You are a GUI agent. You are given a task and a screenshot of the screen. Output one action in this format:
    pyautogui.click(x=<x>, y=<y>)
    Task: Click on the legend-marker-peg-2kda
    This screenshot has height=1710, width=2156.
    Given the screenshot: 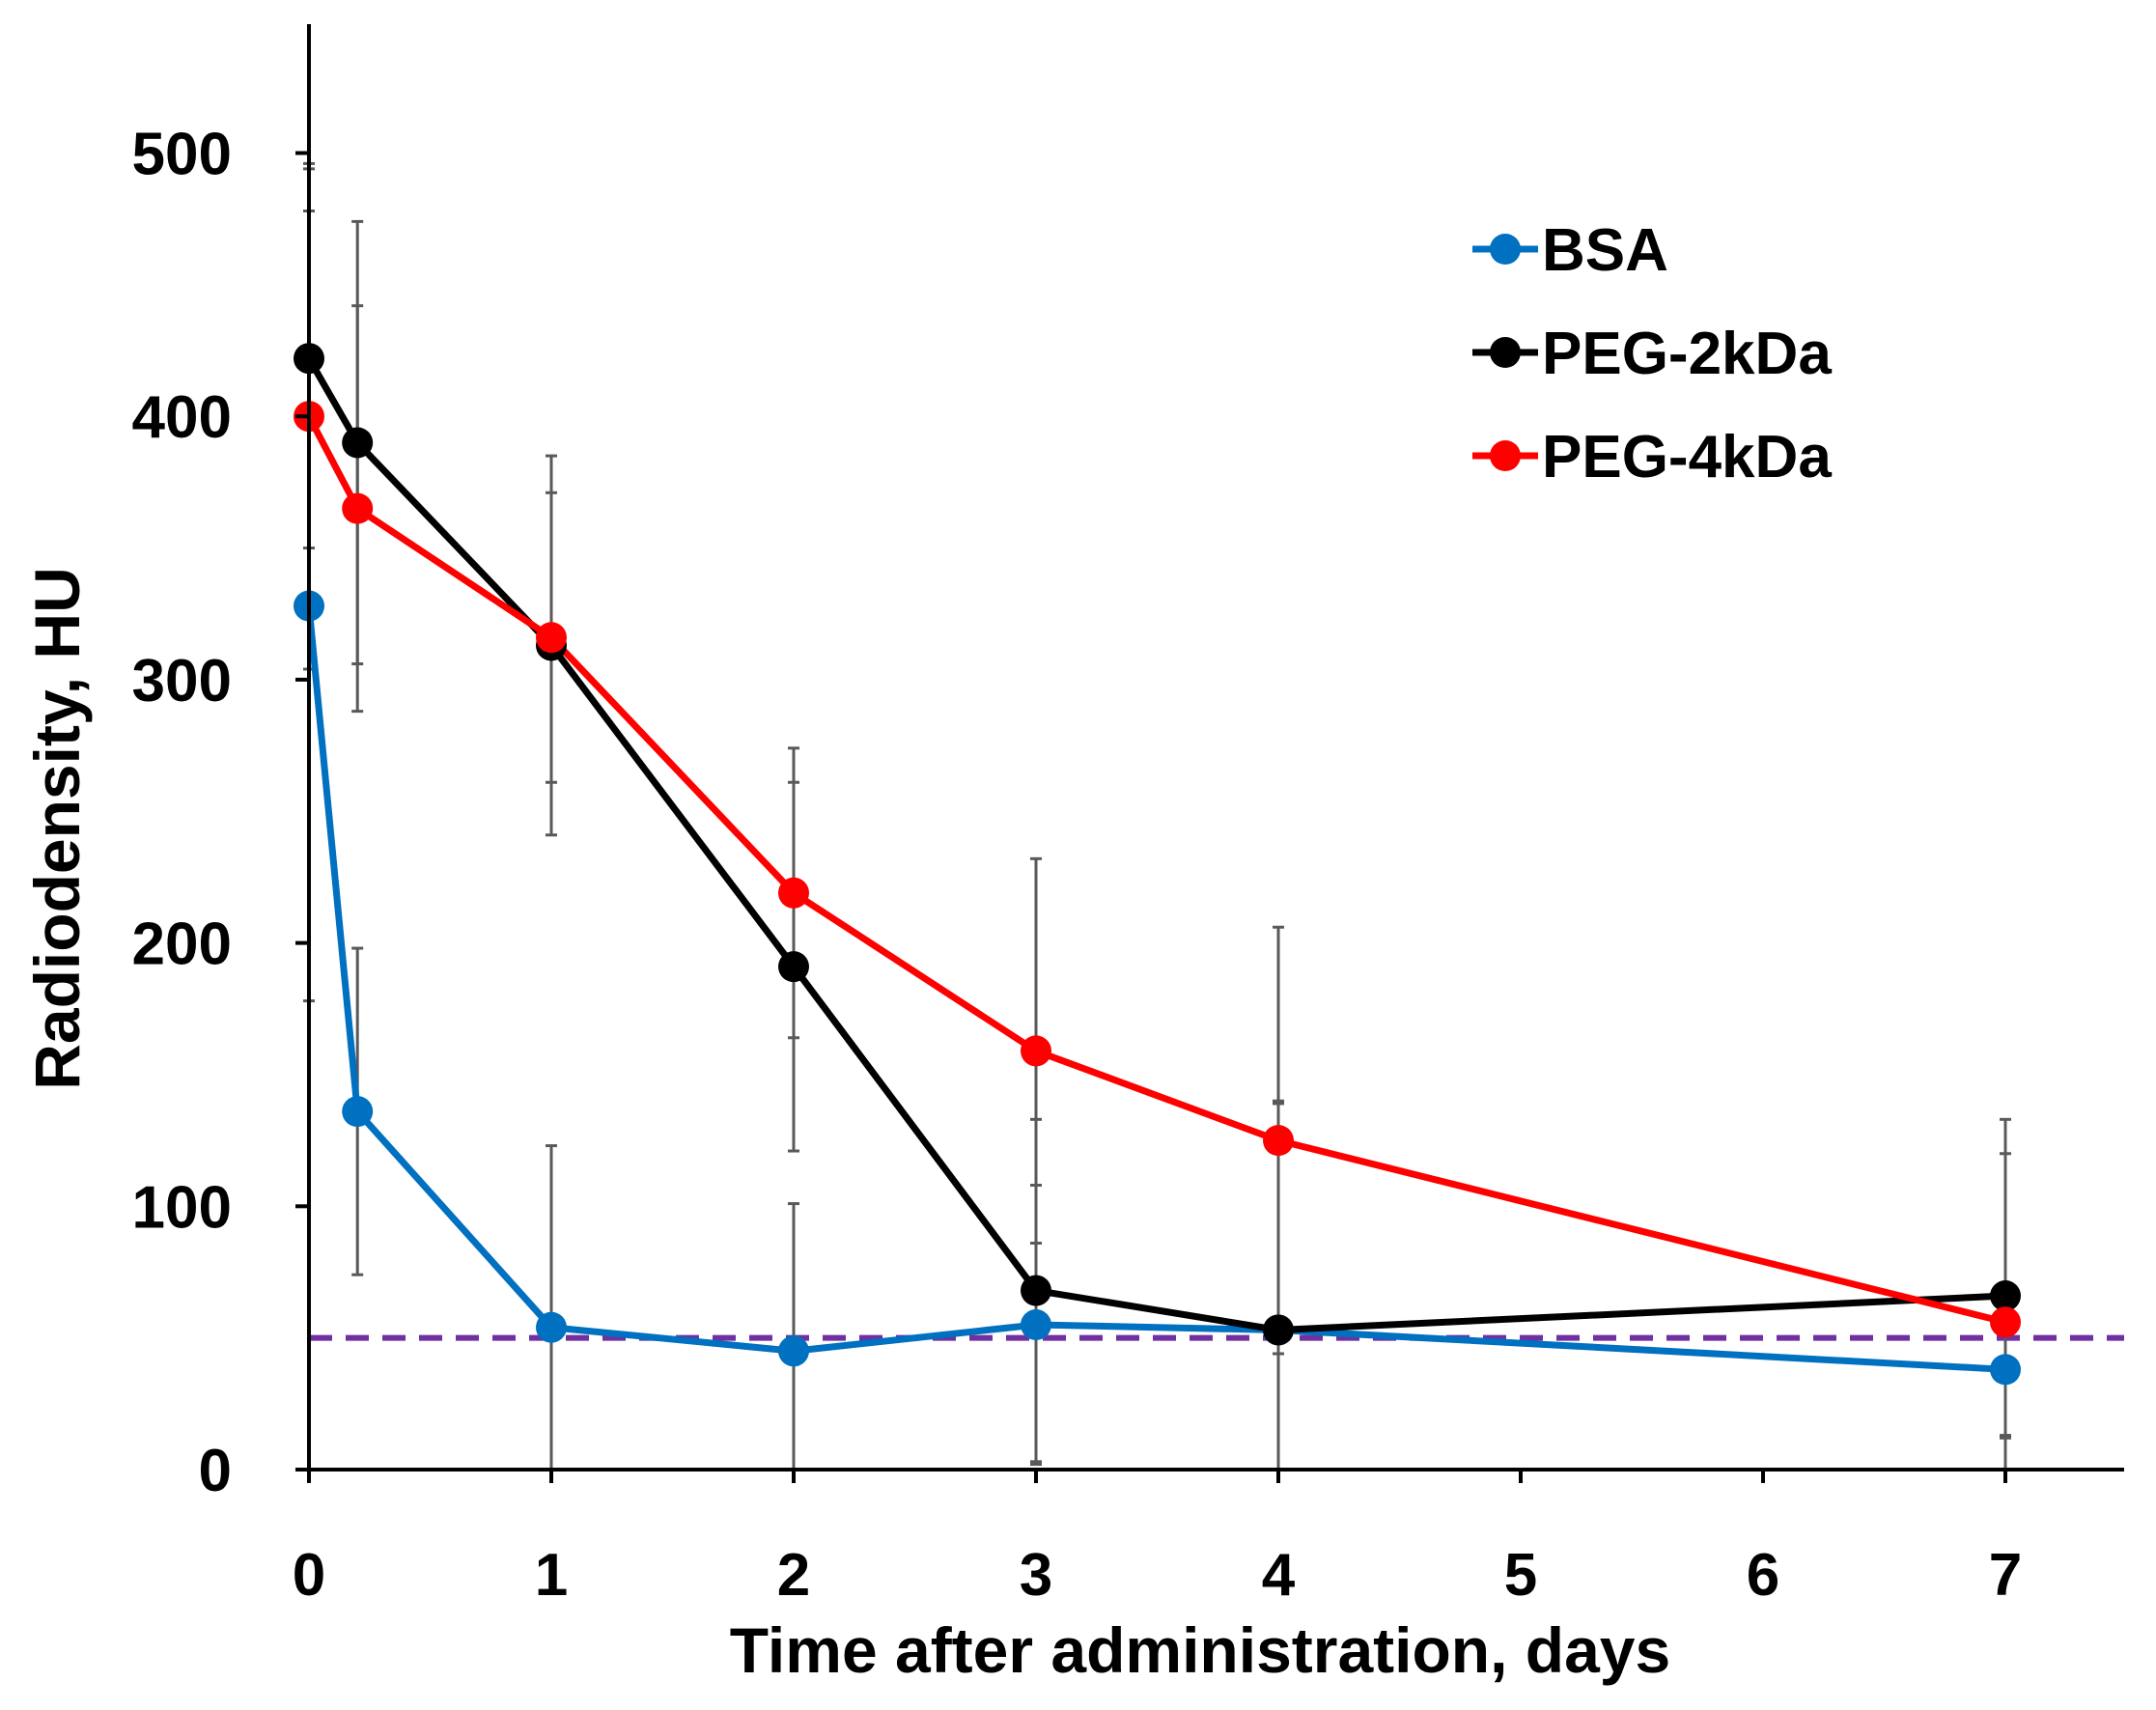 What is the action you would take?
    pyautogui.click(x=1506, y=352)
    